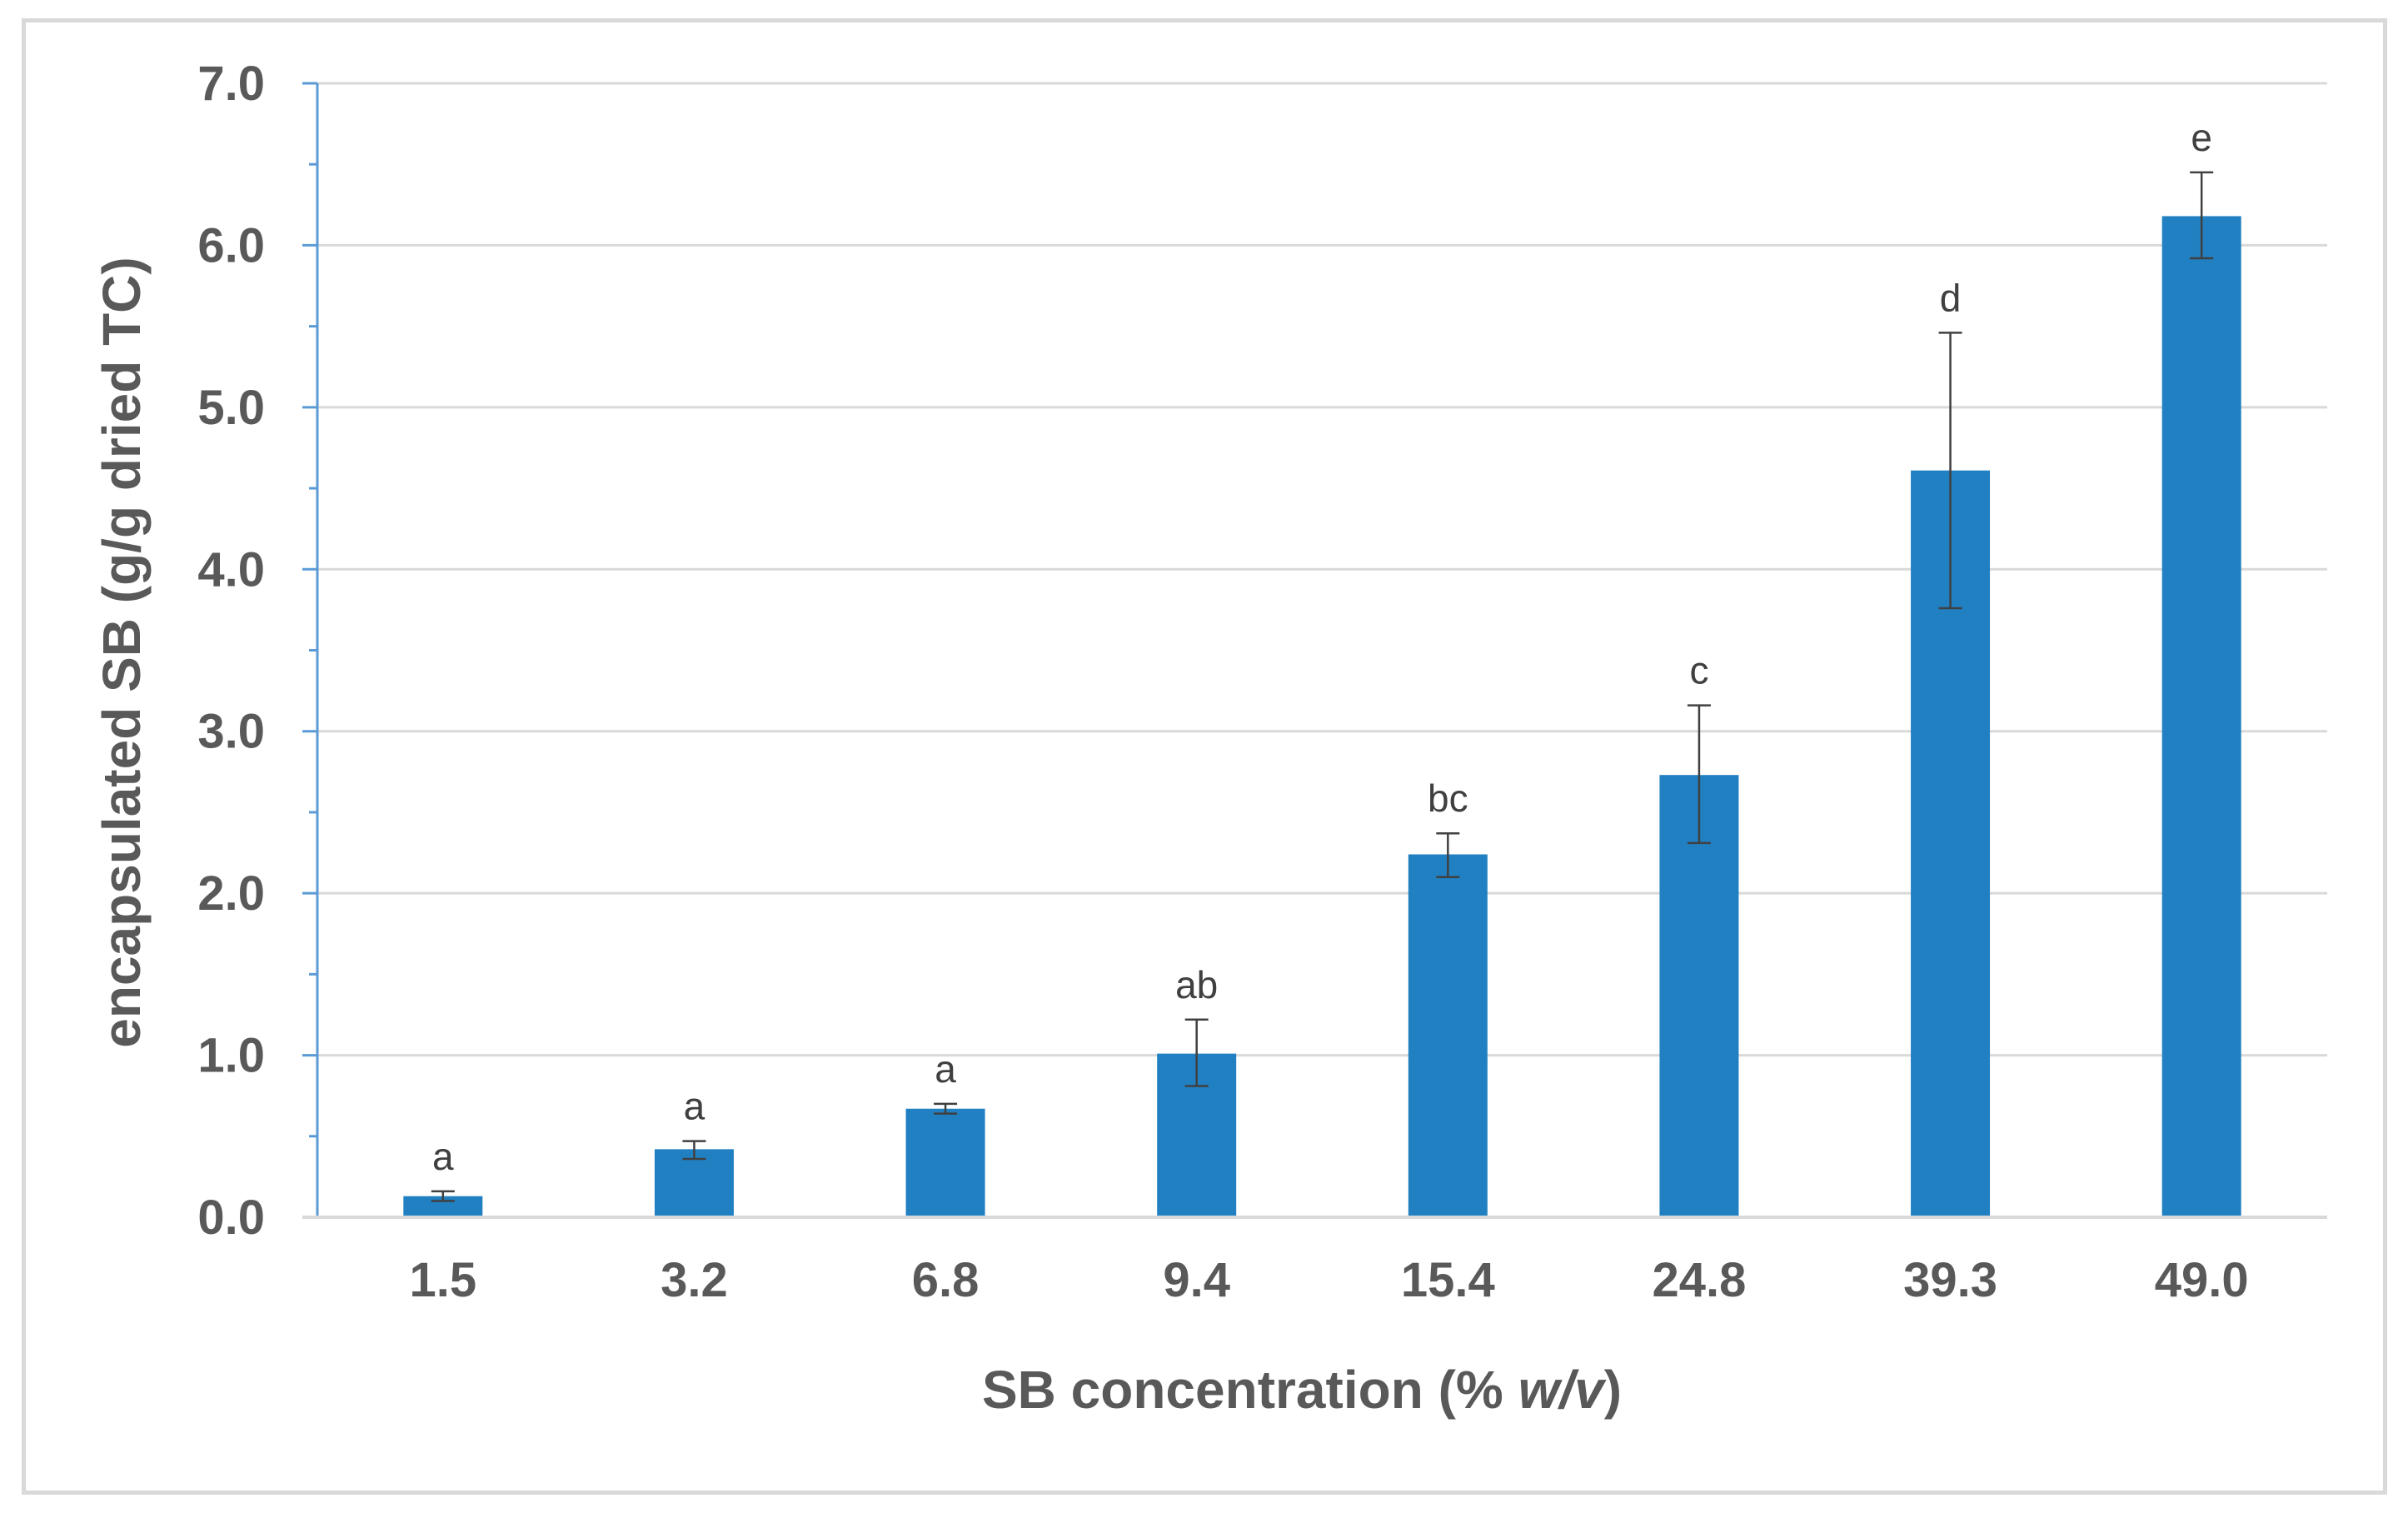 The width and height of the screenshot is (2408, 1518). Describe the element at coordinates (231, 84) in the screenshot. I see `y-tick-label: 7.0` at that location.